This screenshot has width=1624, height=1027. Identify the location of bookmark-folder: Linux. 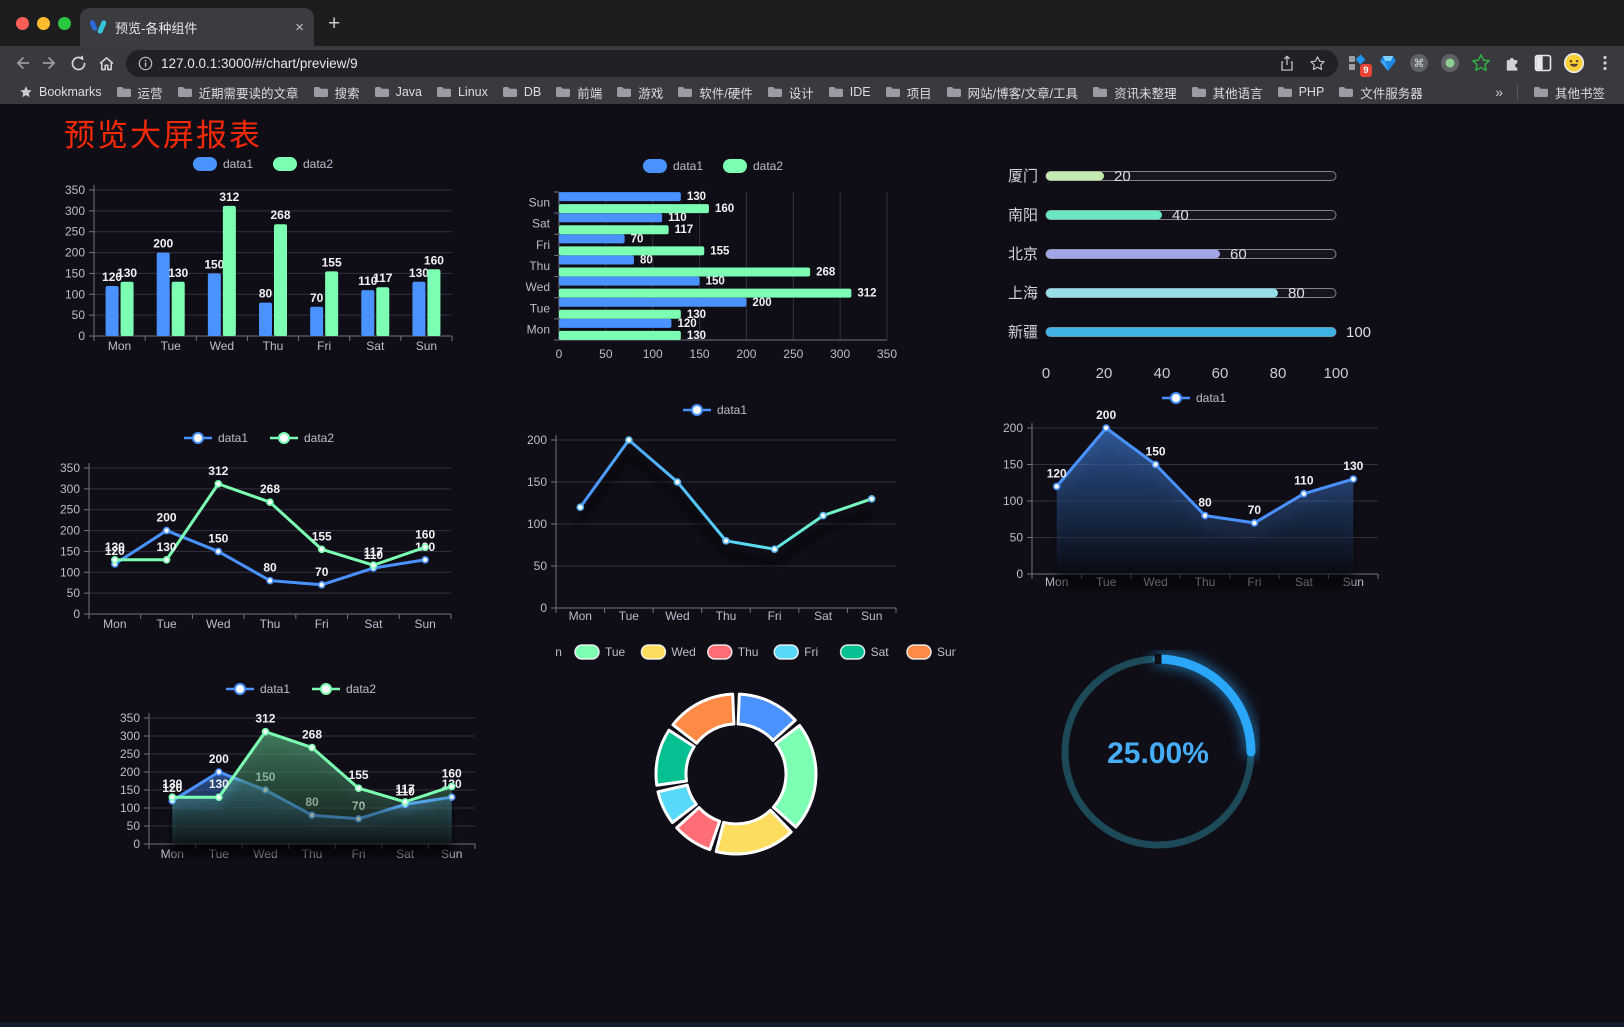
(462, 92).